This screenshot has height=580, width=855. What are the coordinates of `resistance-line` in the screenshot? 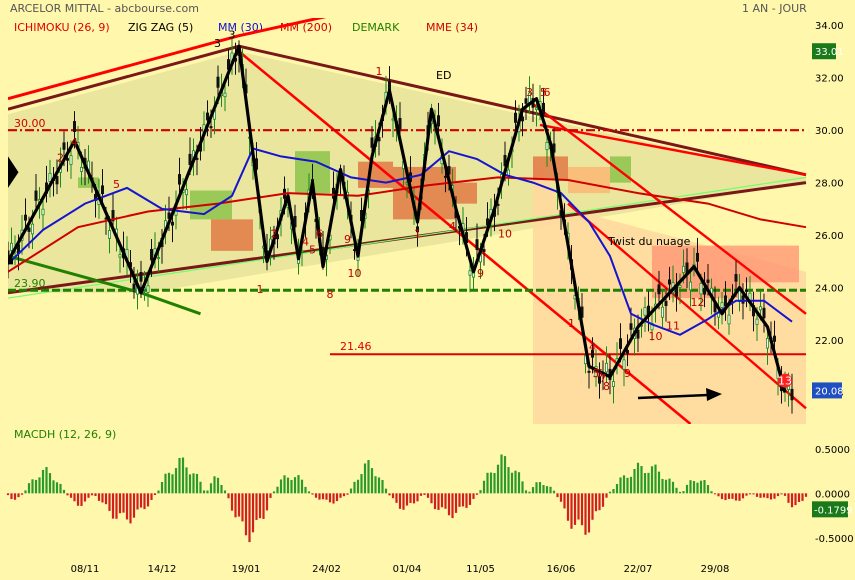 It's located at (673, 149).